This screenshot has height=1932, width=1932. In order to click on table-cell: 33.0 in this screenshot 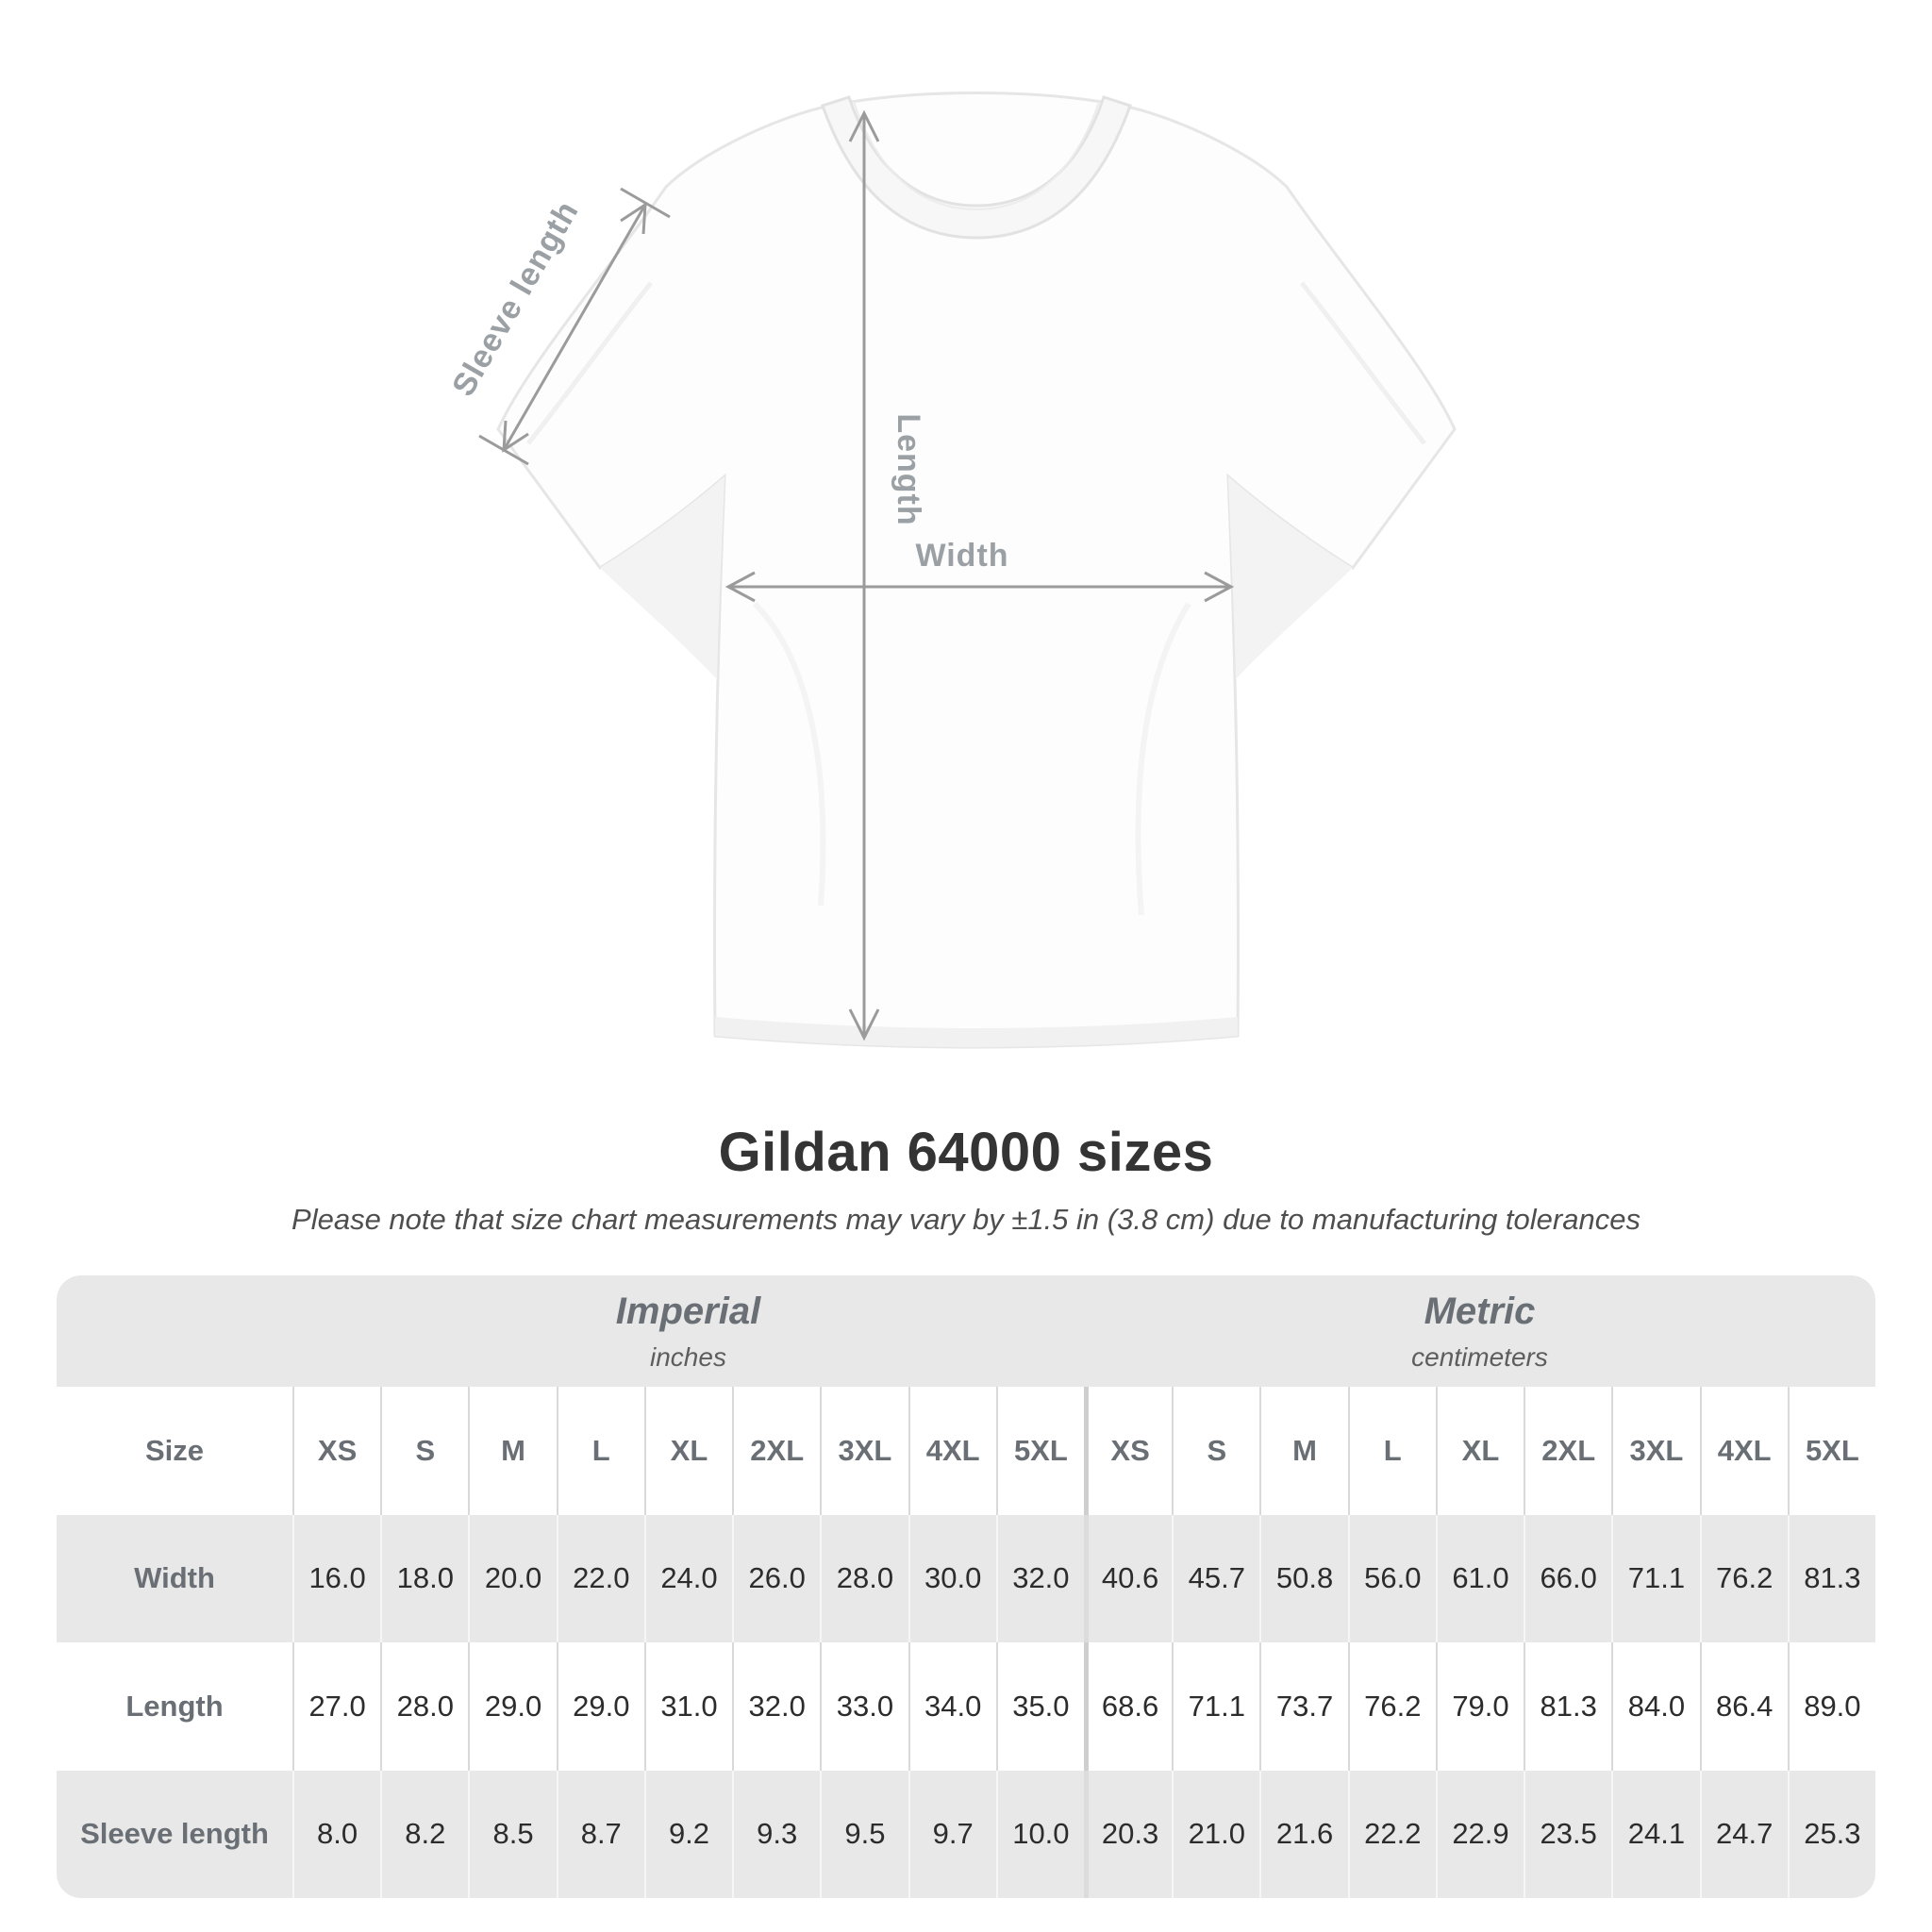, I will do `click(864, 1706)`.